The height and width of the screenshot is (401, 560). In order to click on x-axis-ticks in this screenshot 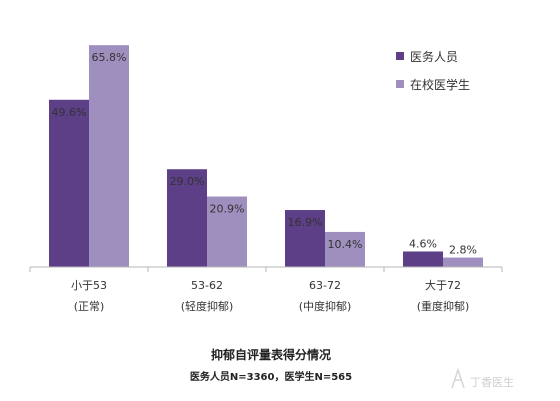, I will do `click(266, 269)`.